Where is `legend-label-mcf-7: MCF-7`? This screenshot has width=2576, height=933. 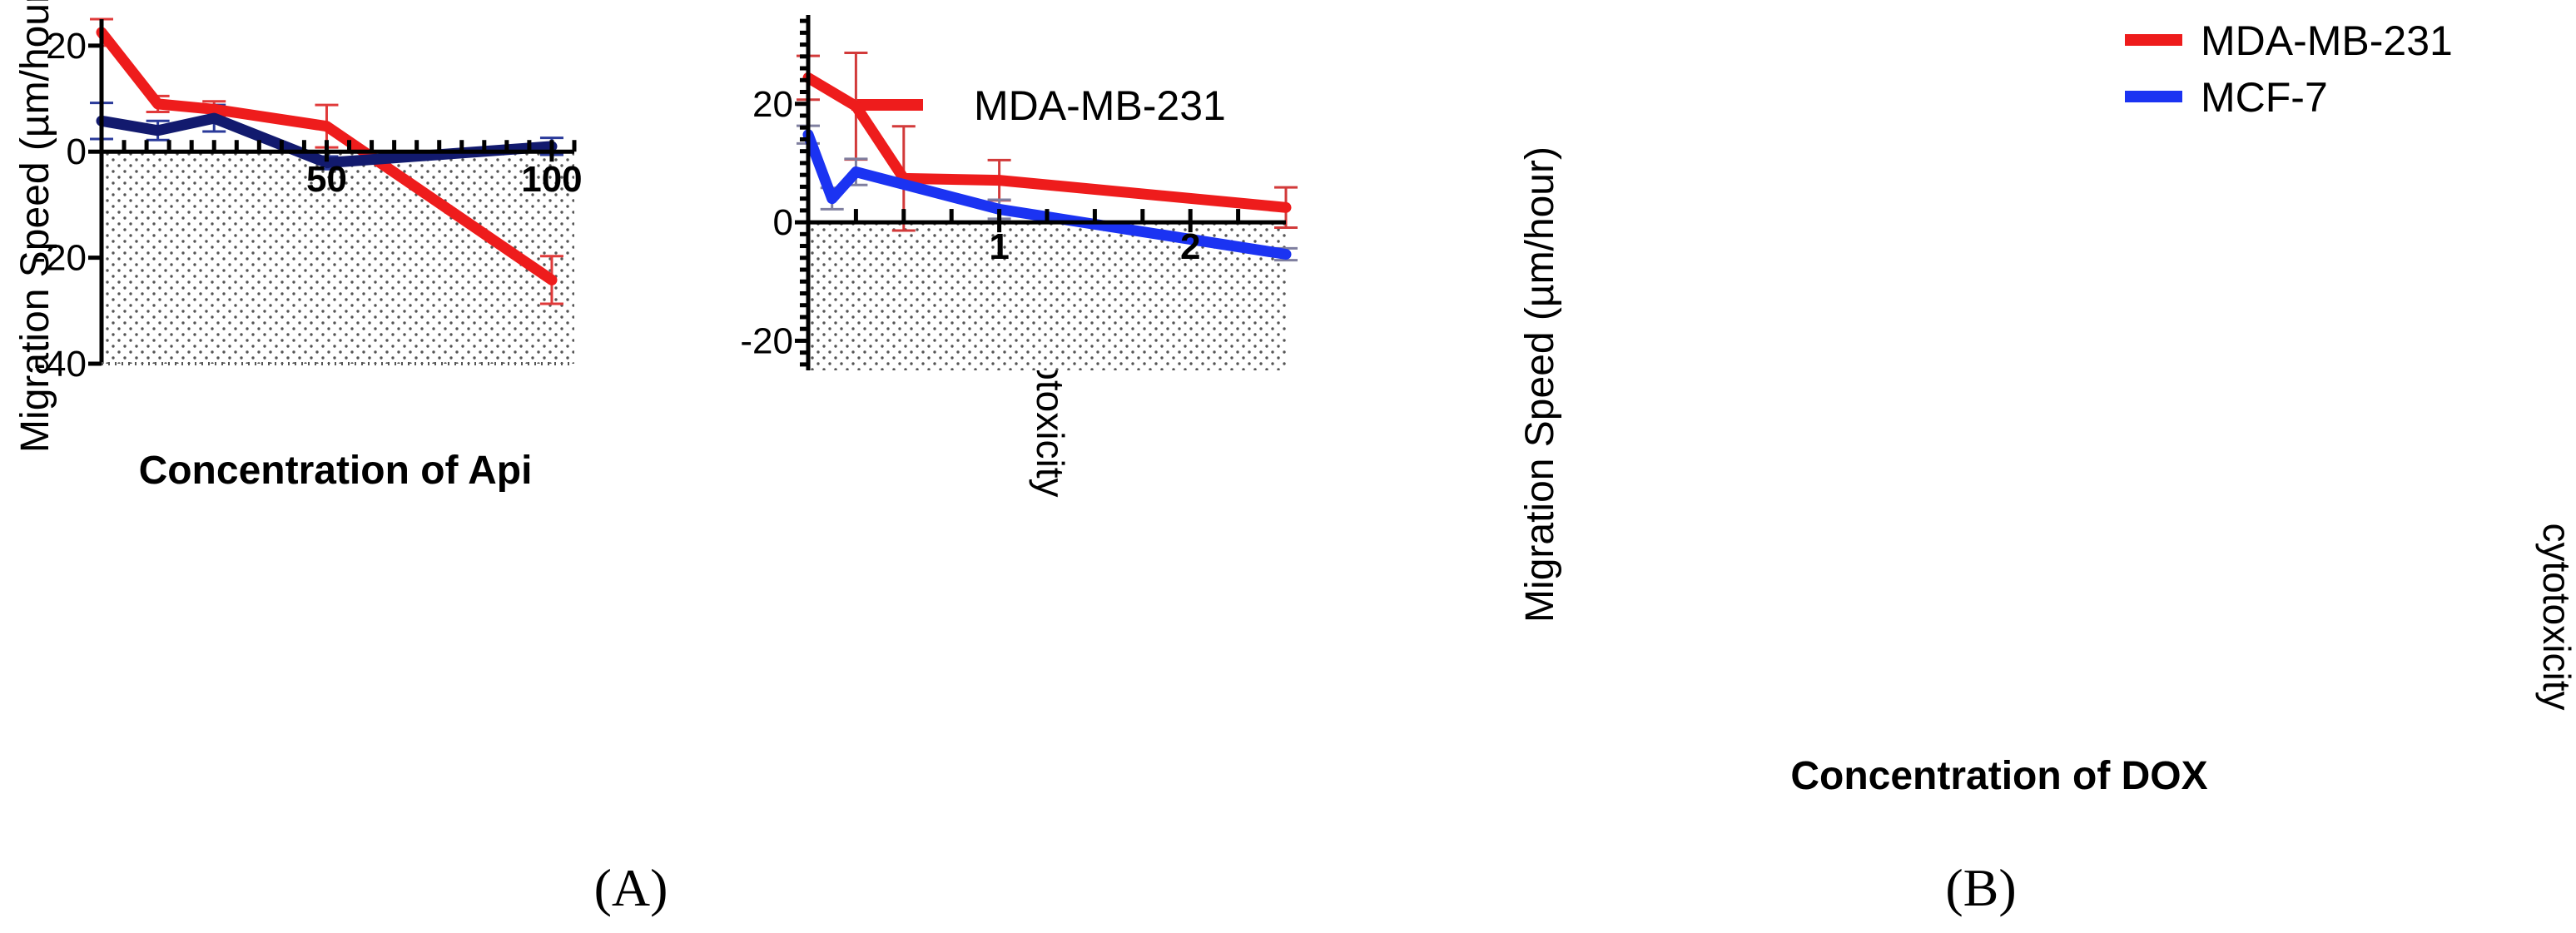 legend-label-mcf-7: MCF-7 is located at coordinates (2264, 97).